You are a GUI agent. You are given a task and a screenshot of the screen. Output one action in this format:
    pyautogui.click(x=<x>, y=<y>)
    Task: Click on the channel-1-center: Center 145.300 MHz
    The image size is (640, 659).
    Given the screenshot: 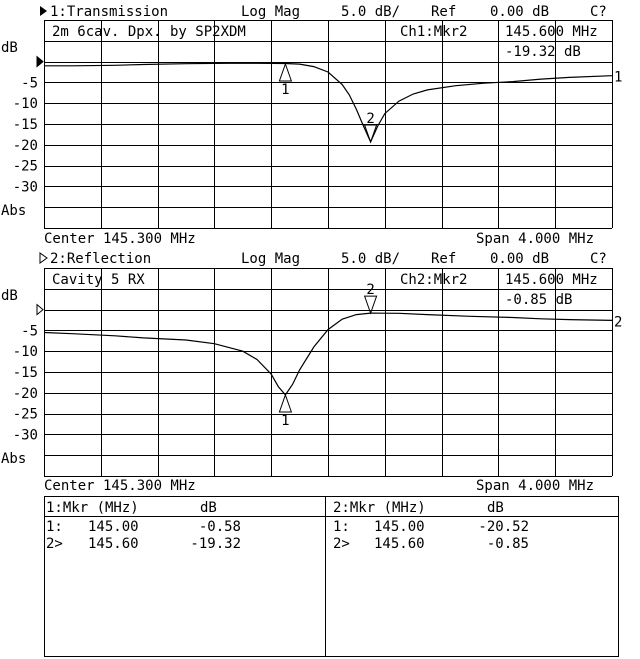 What is the action you would take?
    pyautogui.click(x=120, y=239)
    